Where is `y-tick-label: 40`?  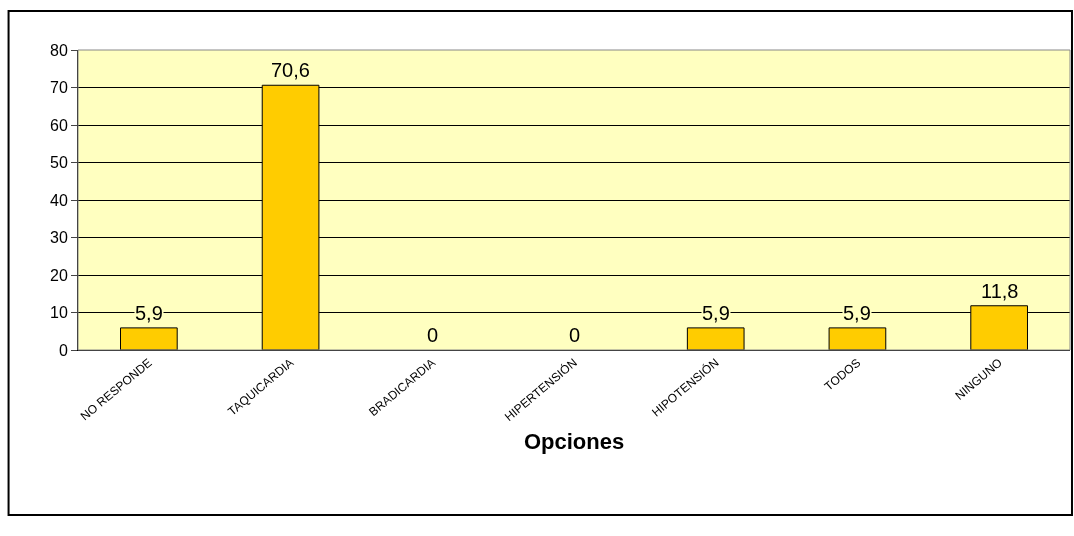
y-tick-label: 40 is located at coordinates (59, 200).